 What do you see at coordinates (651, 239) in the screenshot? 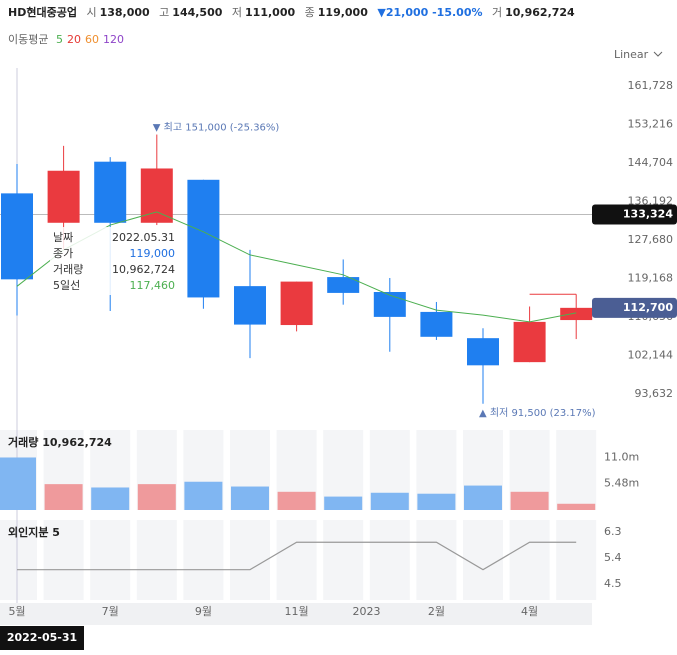
I see `y-tick-label: 127,680` at bounding box center [651, 239].